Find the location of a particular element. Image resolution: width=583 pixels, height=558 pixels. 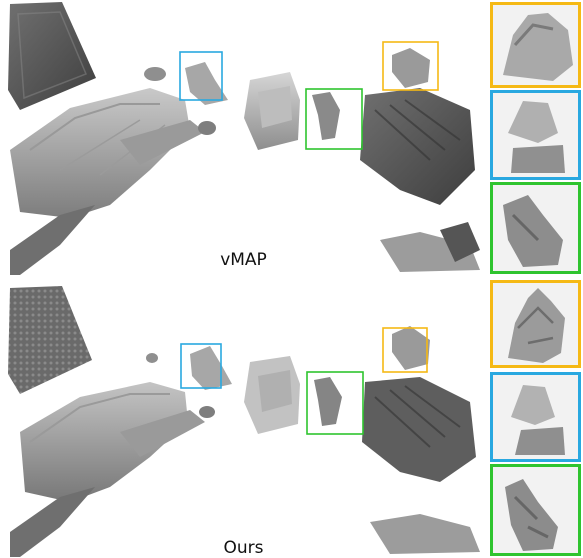

vmap-crop-yellow is located at coordinates (535, 45).